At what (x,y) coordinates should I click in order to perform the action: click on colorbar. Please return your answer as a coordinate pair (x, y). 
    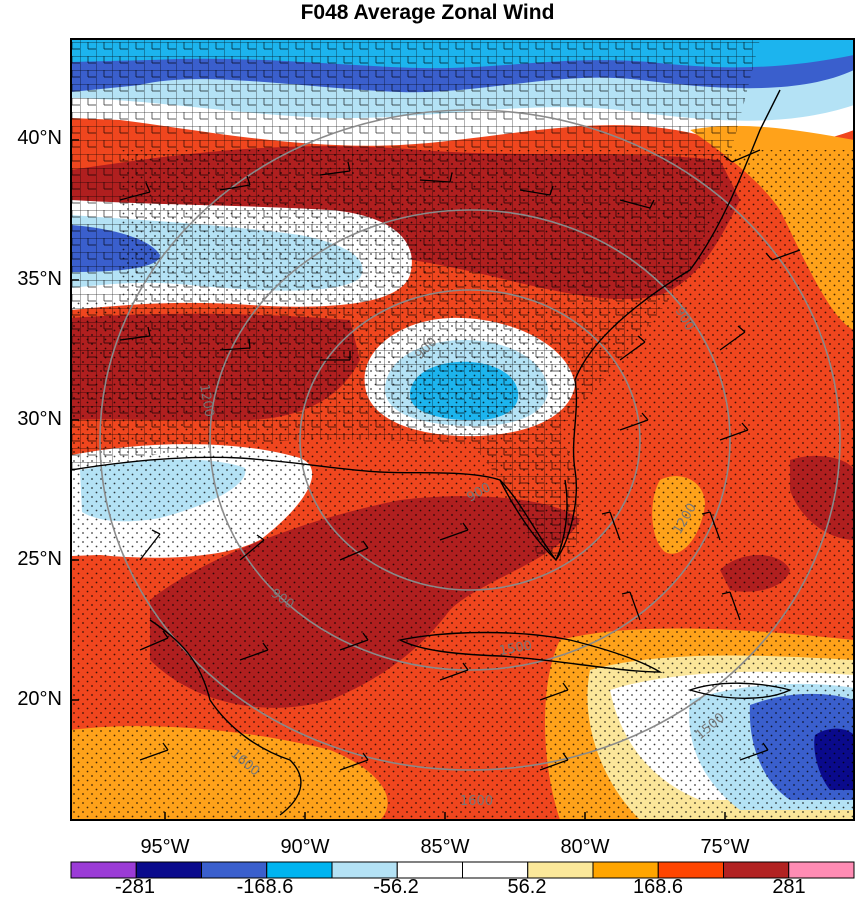
    Looking at the image, I should click on (462, 870).